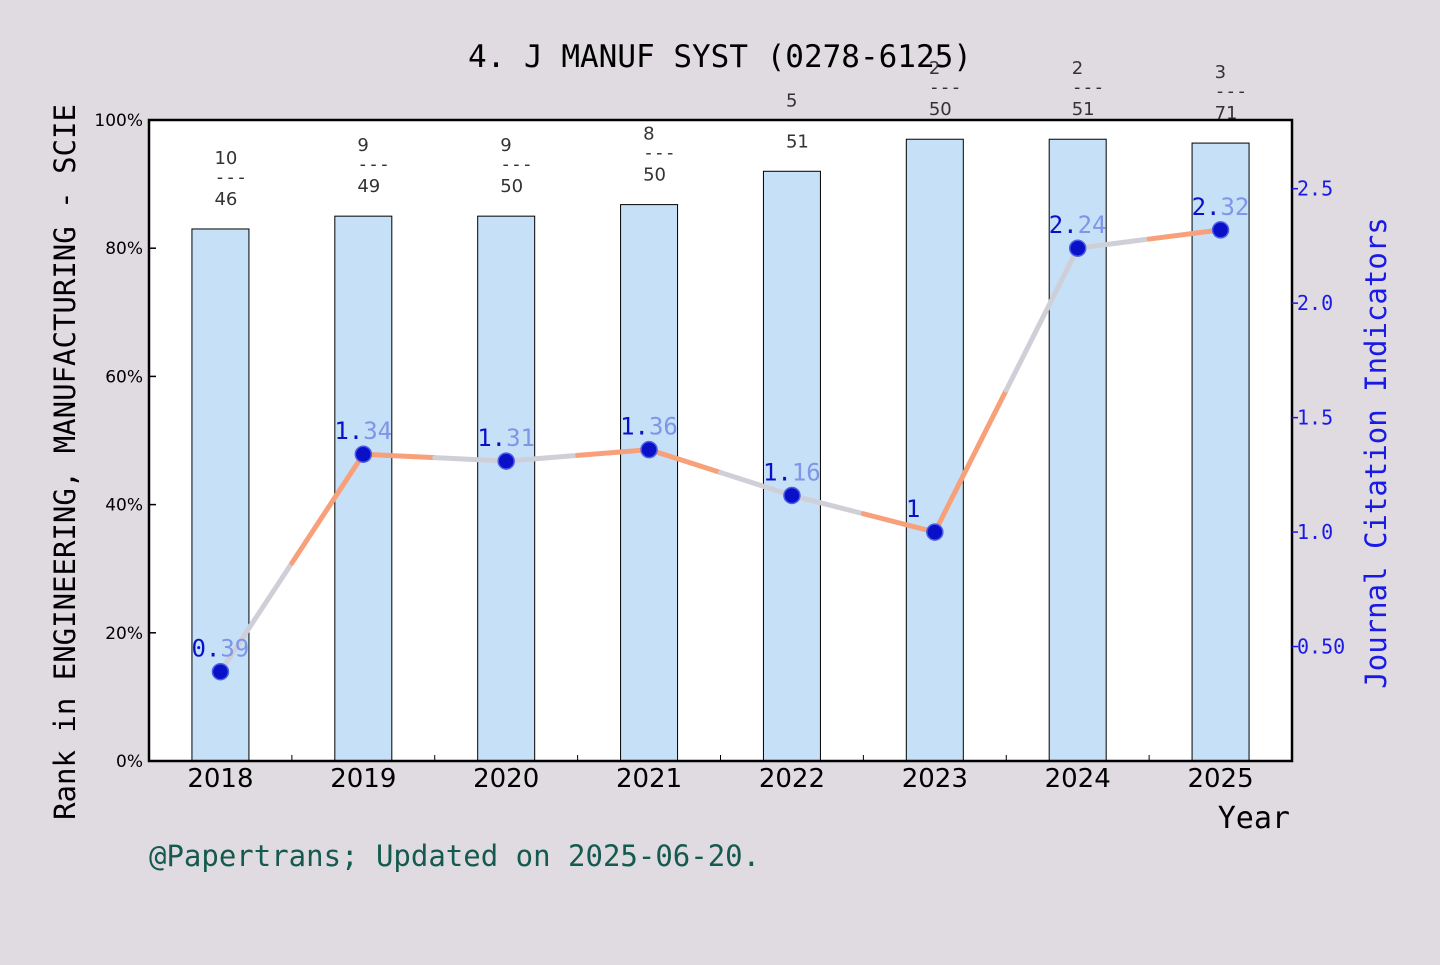 The width and height of the screenshot is (1440, 965). I want to click on rank-label-2022: 5 51, so click(797, 121).